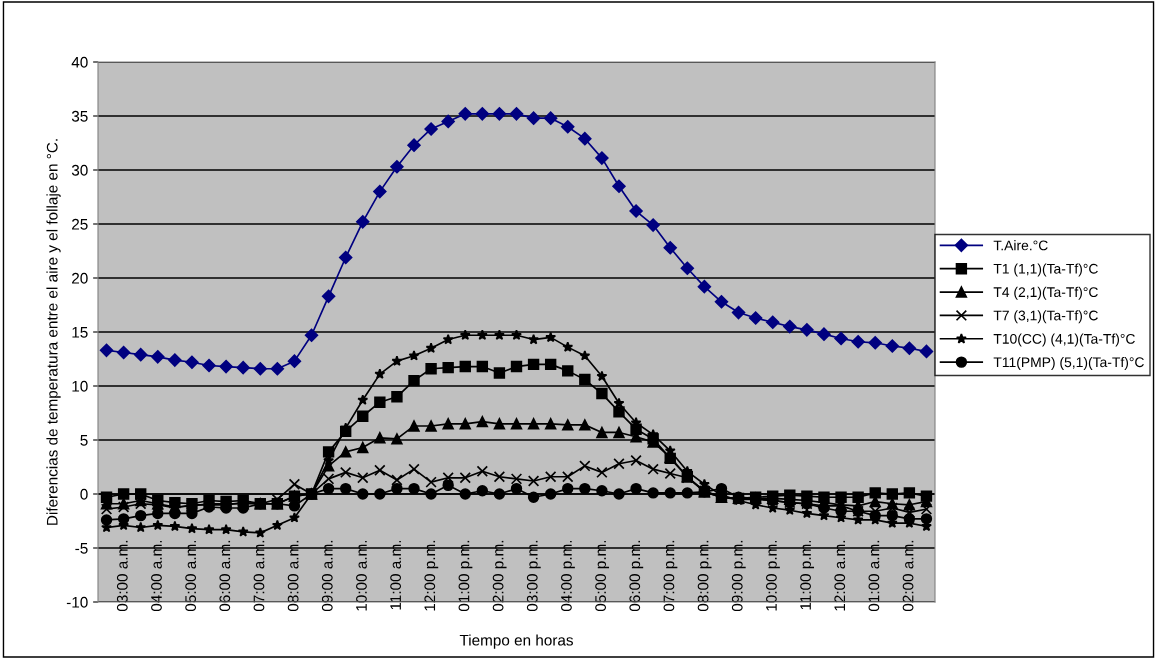 The width and height of the screenshot is (1157, 659). I want to click on x-tick-label: 08:00 a.m., so click(293, 576).